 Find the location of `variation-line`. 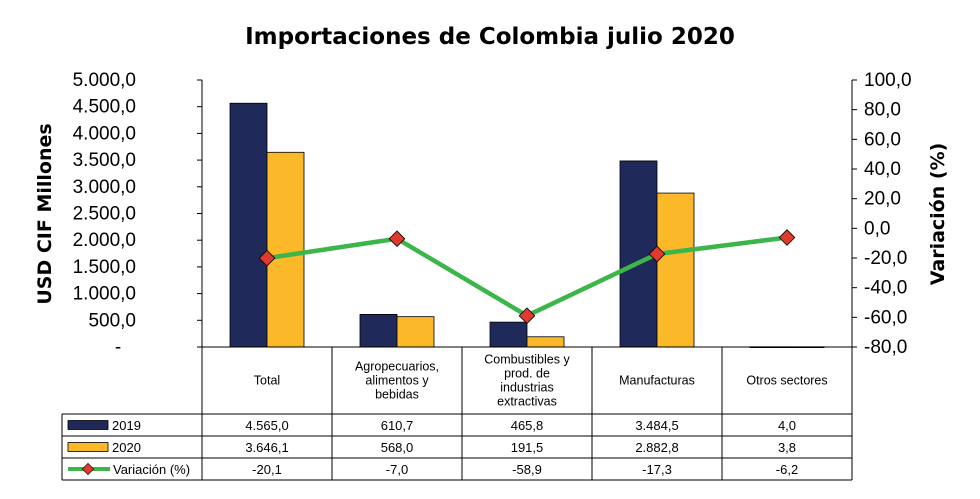

variation-line is located at coordinates (527, 276).